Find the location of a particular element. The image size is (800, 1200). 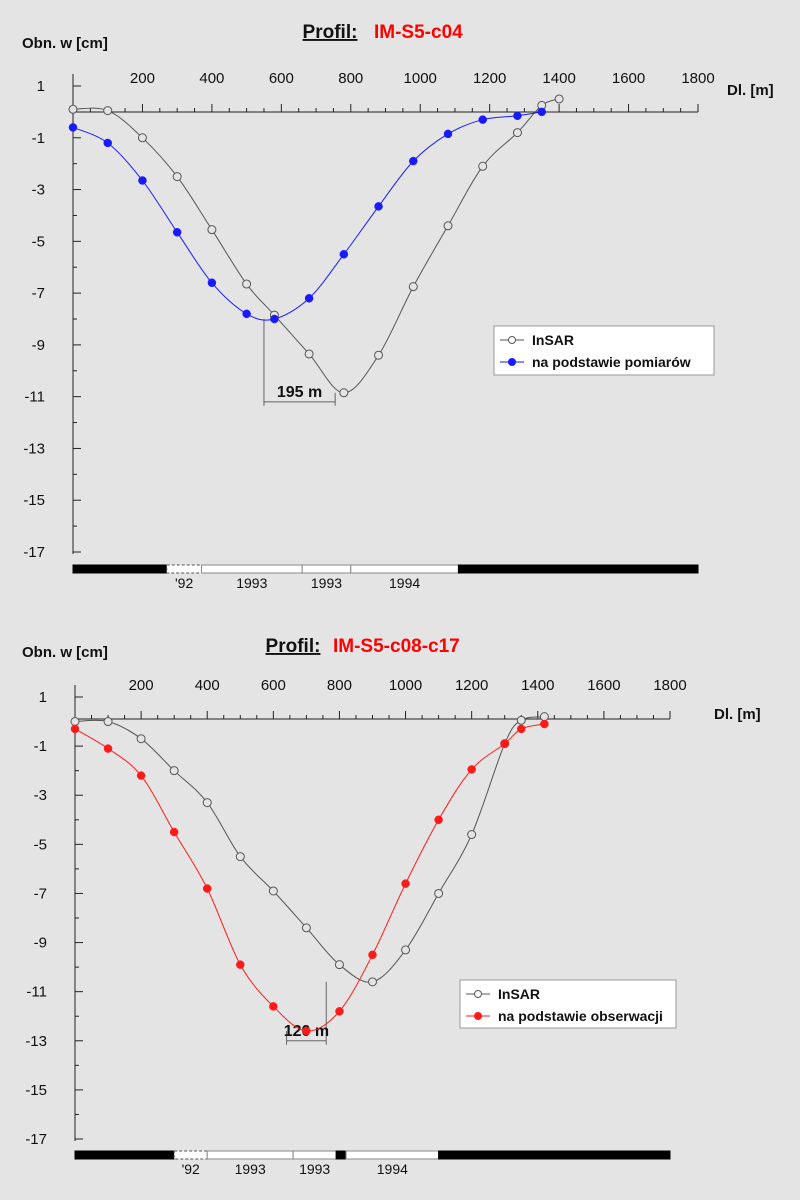

y-tick-label: -1 is located at coordinates (38, 138).